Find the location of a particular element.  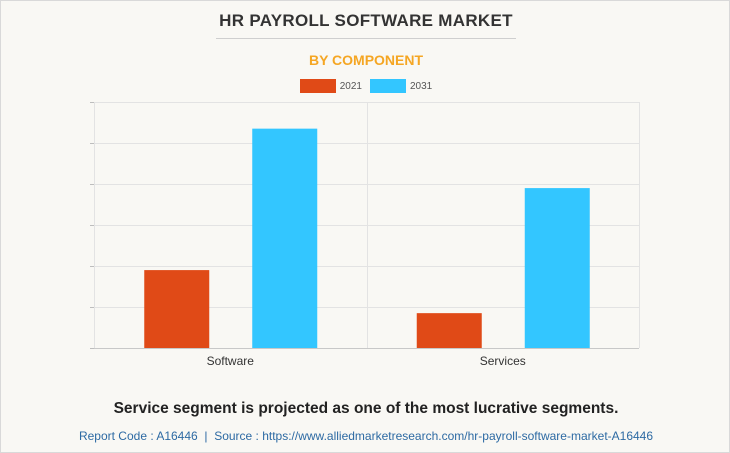

legend-swatch-2021 is located at coordinates (317, 86).